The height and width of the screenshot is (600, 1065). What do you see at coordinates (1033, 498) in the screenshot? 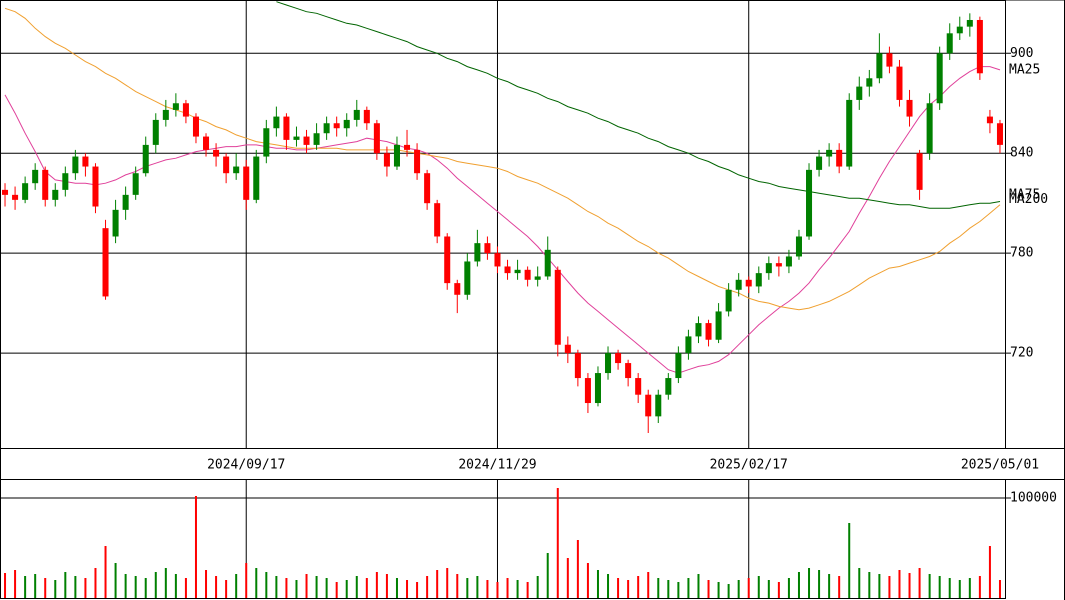
I see `y-tick-label: 100000` at bounding box center [1033, 498].